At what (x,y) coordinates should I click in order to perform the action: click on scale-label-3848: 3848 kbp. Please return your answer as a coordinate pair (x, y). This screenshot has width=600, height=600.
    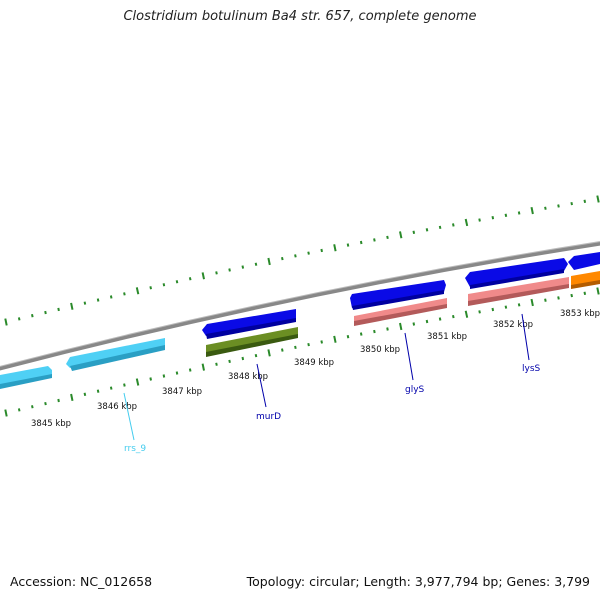
    Looking at the image, I should click on (248, 377).